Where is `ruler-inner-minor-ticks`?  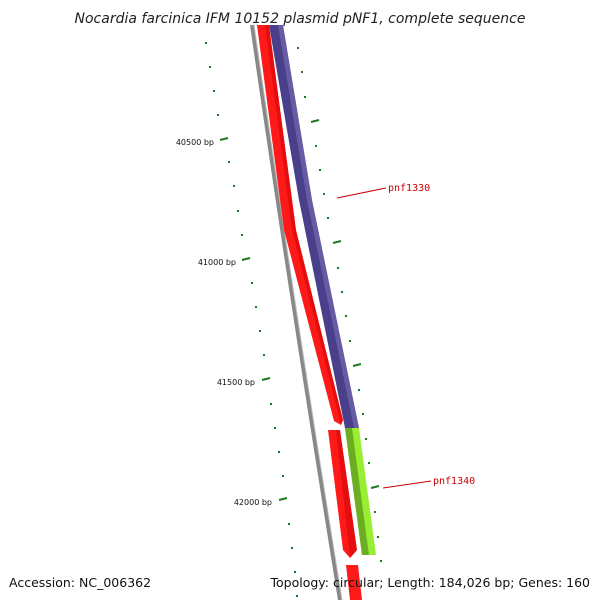 ruler-inner-minor-ticks is located at coordinates (251, 319).